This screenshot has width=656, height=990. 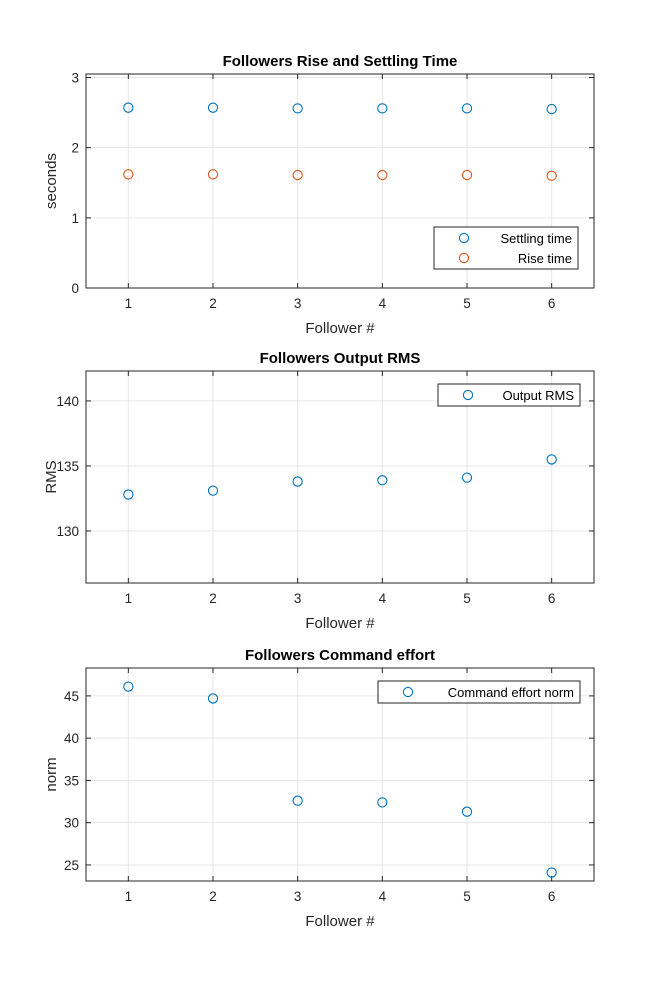 I want to click on y-tick-label: 45, so click(x=71, y=696).